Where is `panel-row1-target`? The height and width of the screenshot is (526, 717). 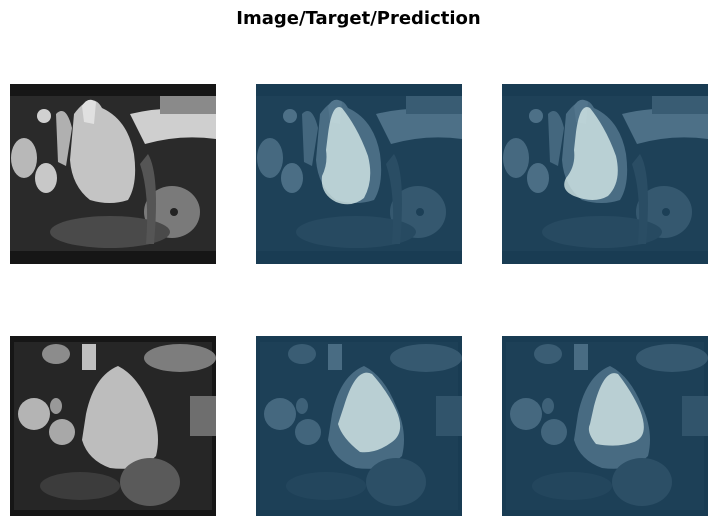
panel-row1-target is located at coordinates (359, 174).